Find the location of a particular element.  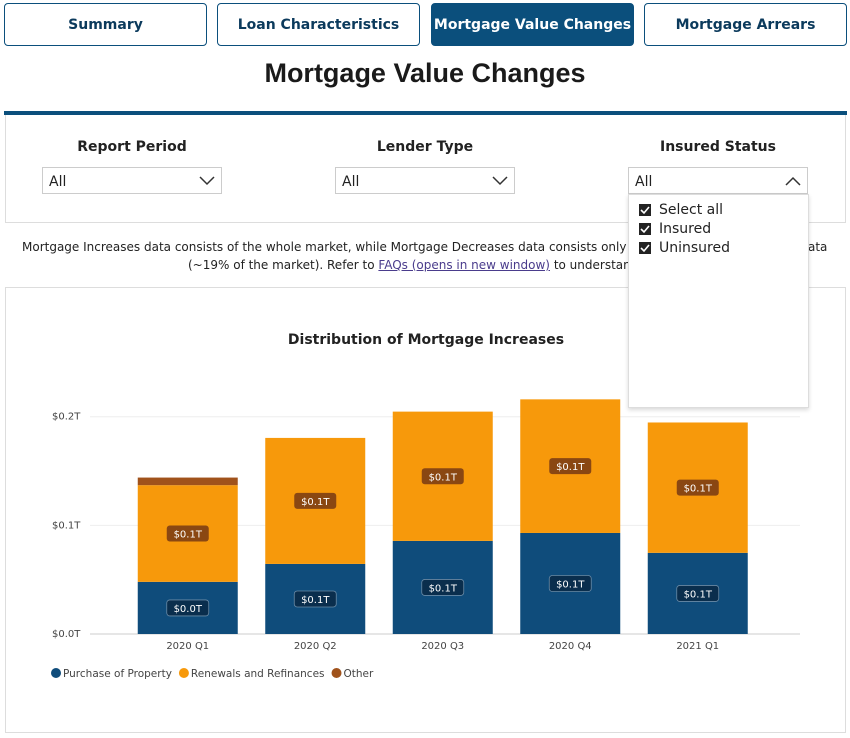

filter-label: Lender Type is located at coordinates (425, 147).